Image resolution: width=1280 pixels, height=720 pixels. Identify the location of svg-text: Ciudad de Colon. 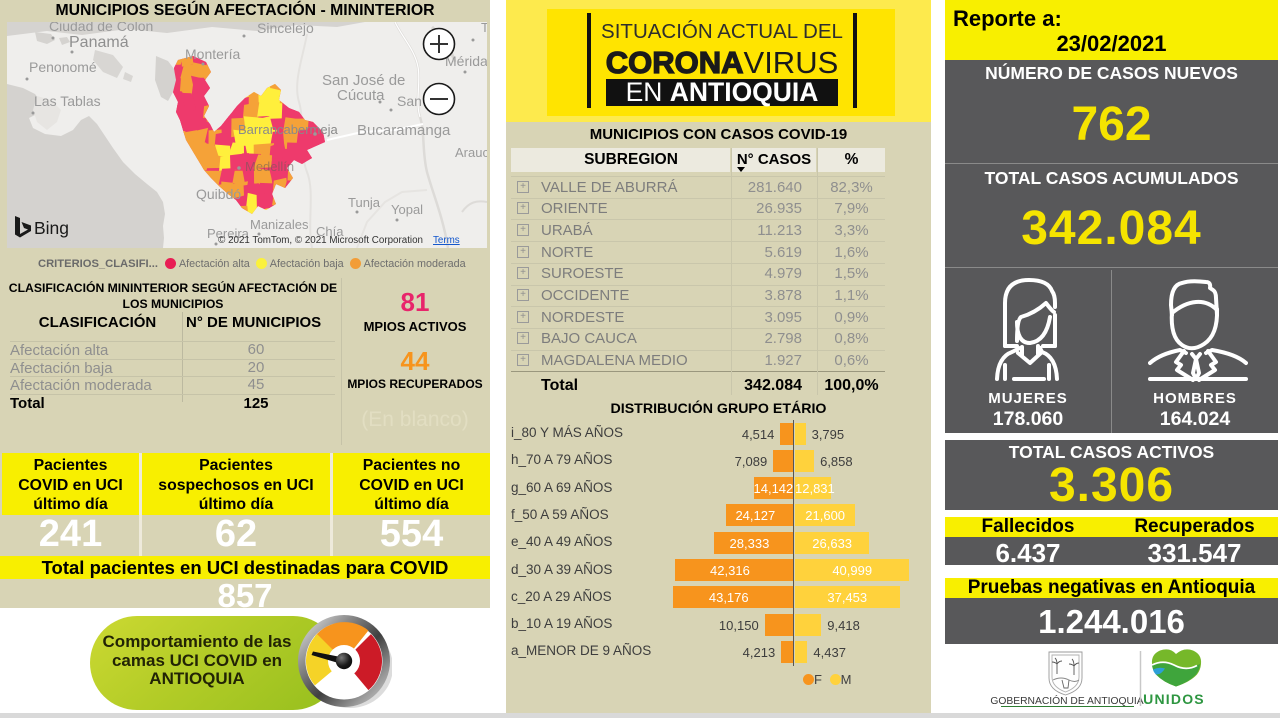
(101, 28).